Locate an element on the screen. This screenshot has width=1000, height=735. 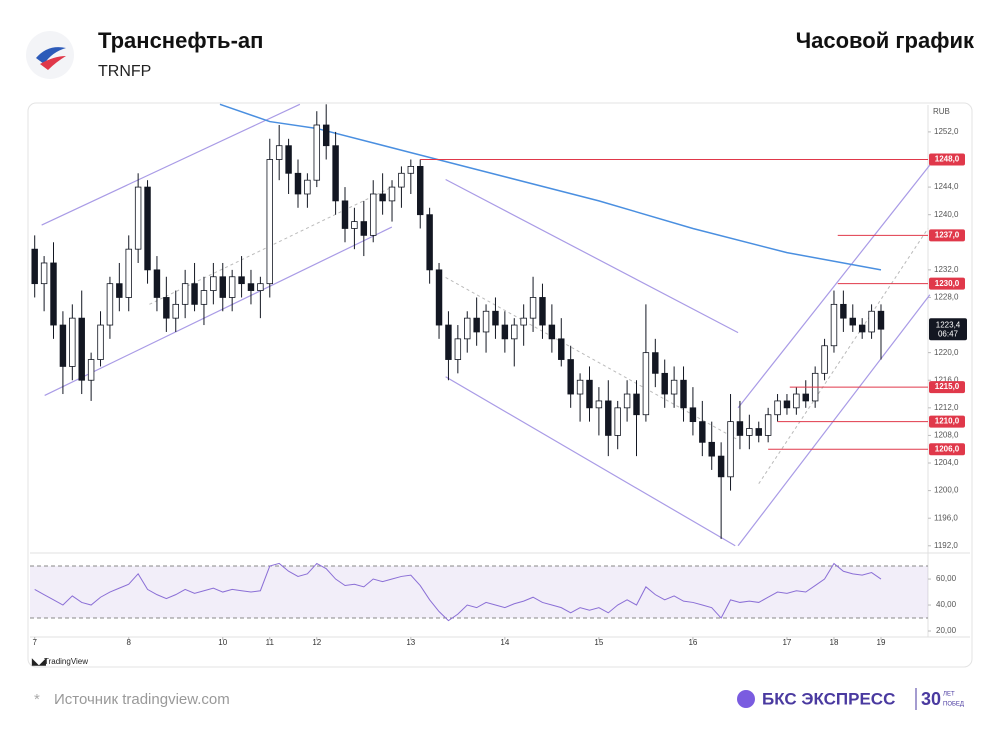
x-tick-label: 13 is located at coordinates (410, 642).